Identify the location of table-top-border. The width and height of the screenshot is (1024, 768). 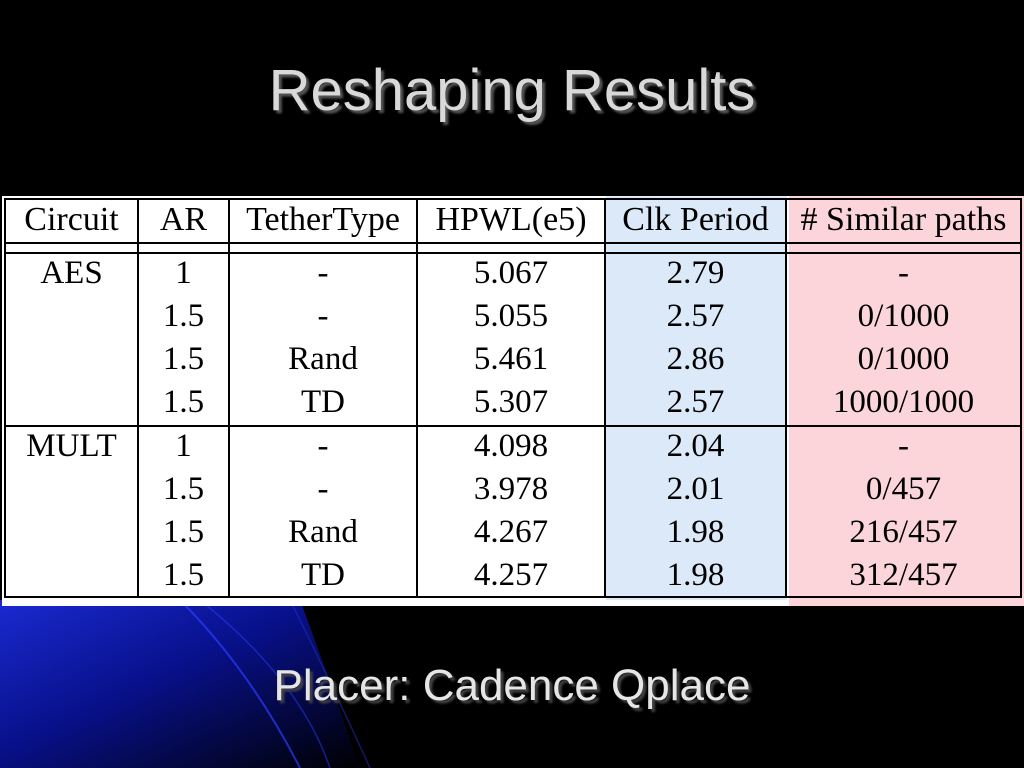
(513, 199).